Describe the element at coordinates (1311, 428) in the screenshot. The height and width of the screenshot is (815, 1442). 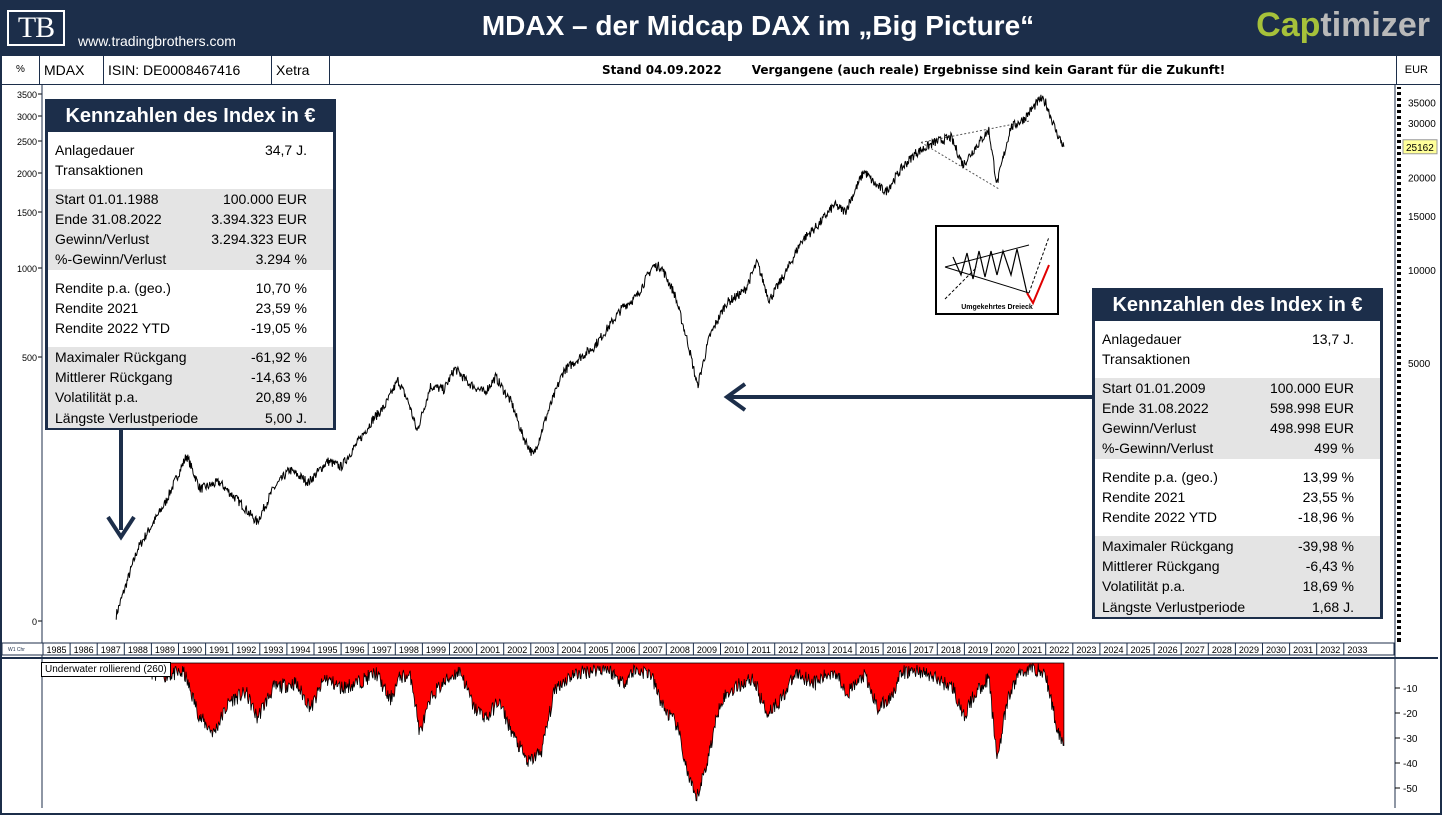
I see `stat-value: 498.998 EUR` at that location.